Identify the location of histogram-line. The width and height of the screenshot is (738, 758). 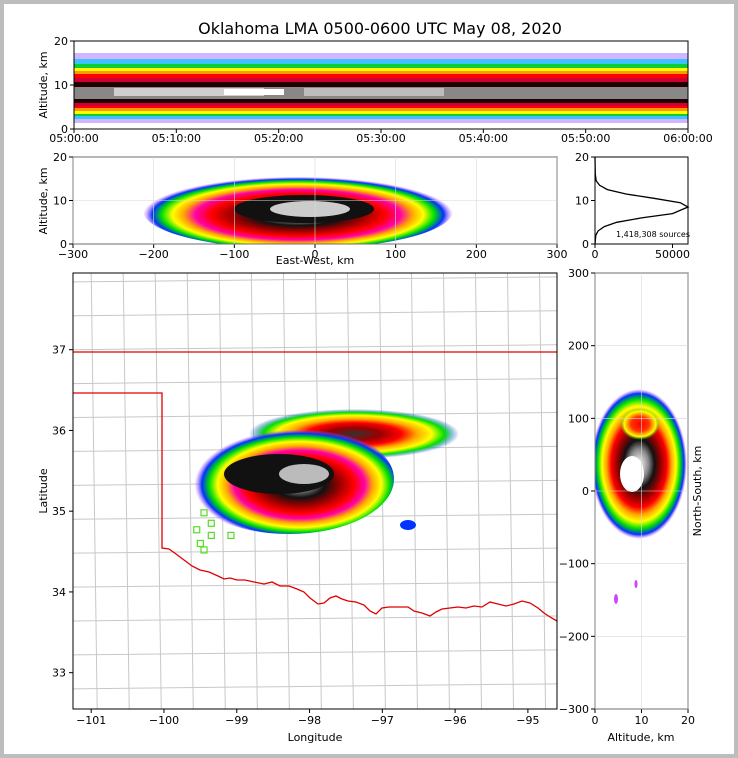
(642, 200).